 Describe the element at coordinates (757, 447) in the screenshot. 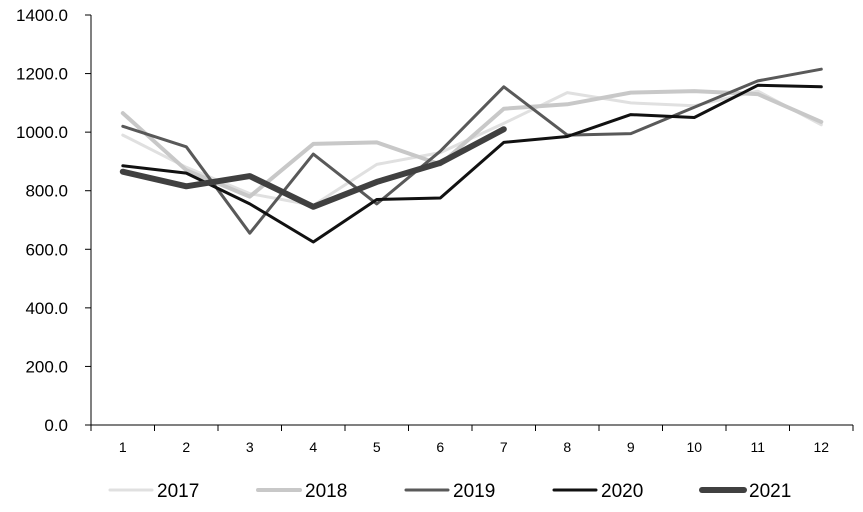

I see `x-tick-label: 11` at that location.